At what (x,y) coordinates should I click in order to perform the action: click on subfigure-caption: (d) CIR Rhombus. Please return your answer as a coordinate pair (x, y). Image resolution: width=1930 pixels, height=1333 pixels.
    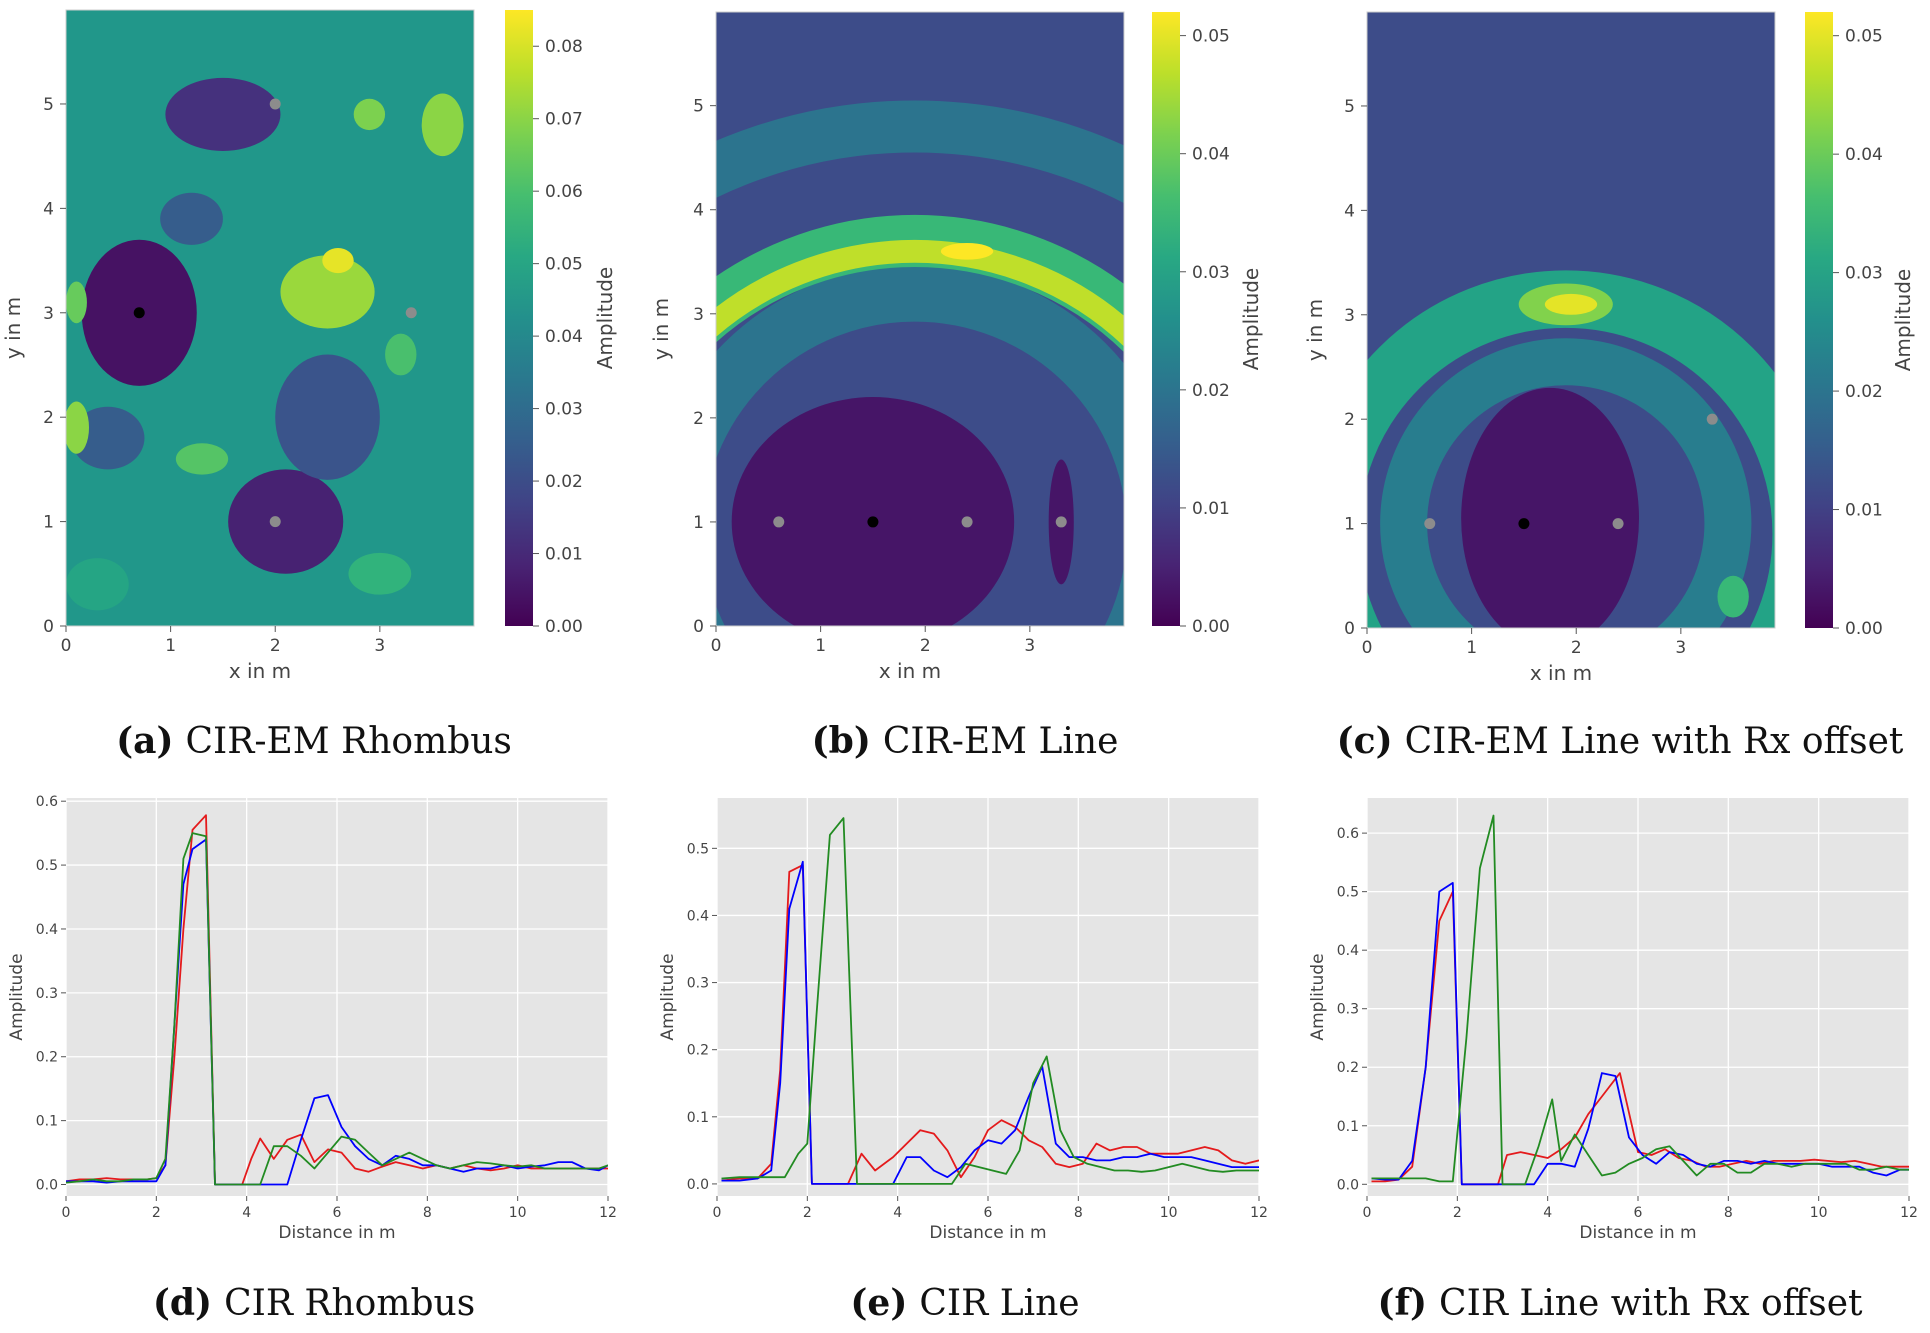
    Looking at the image, I should click on (314, 1303).